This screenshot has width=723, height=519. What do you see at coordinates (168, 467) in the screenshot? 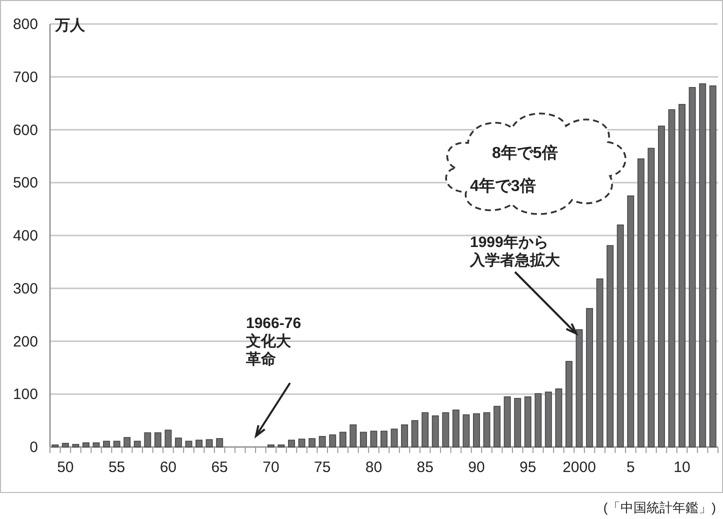
I see `x-tick-label: 60` at bounding box center [168, 467].